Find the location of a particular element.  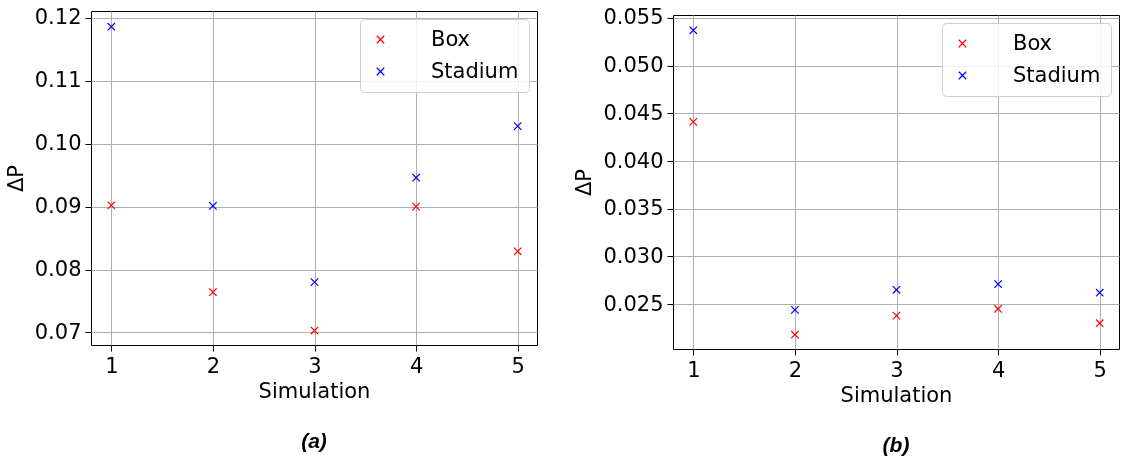

y-tick-label: 0.050 is located at coordinates (633, 65).